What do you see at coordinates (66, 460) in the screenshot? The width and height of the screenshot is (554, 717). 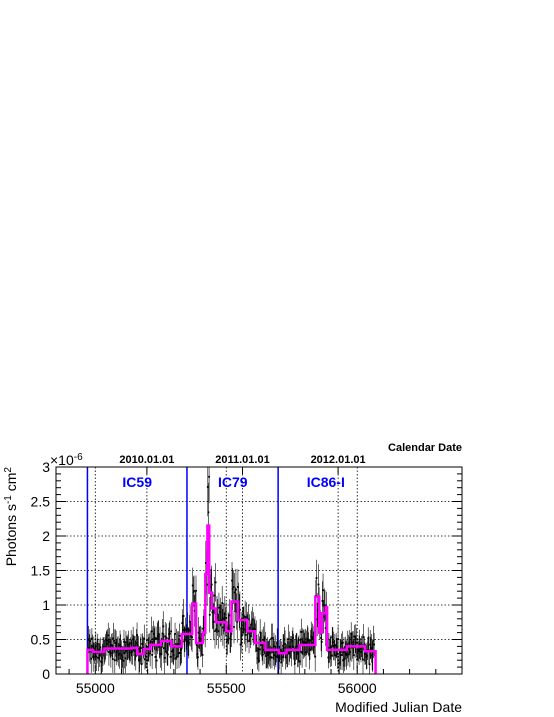 I see `y-multiplier: ×10⁻⁶` at bounding box center [66, 460].